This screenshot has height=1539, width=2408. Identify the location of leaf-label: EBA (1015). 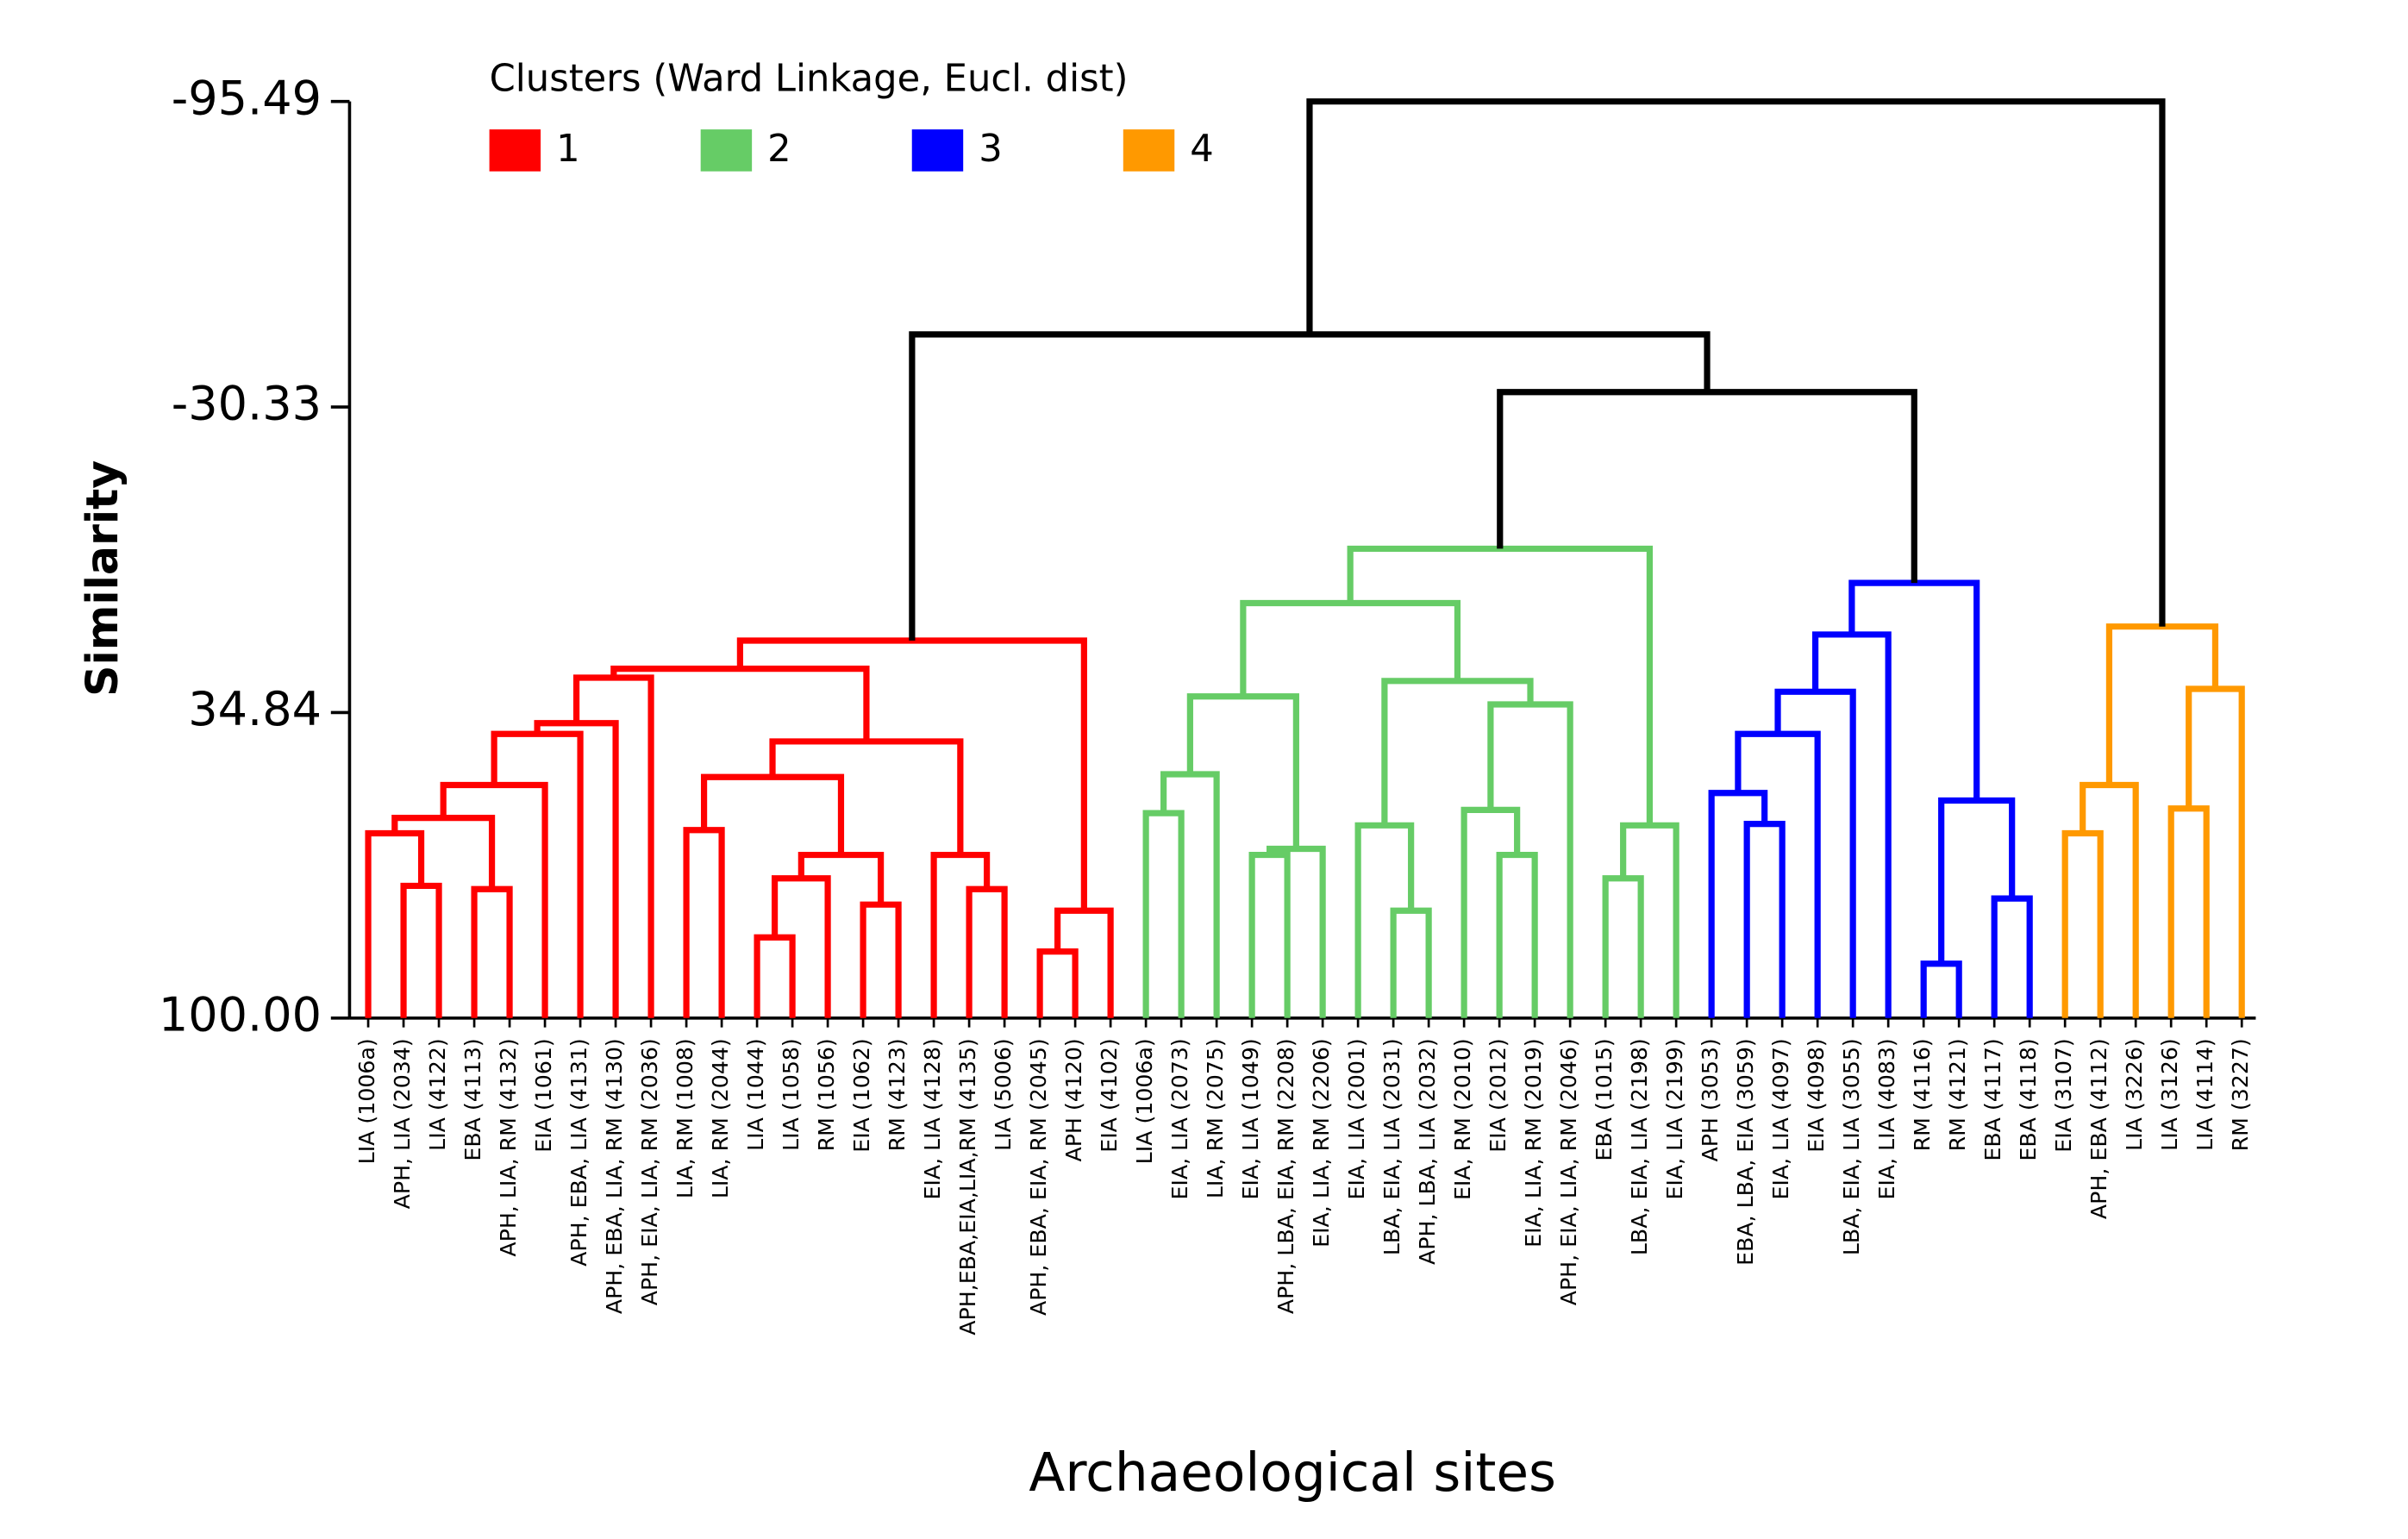
(1604, 1099).